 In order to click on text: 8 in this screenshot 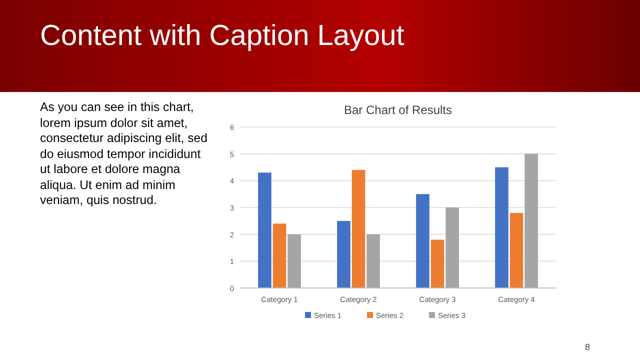, I will do `click(587, 347)`.